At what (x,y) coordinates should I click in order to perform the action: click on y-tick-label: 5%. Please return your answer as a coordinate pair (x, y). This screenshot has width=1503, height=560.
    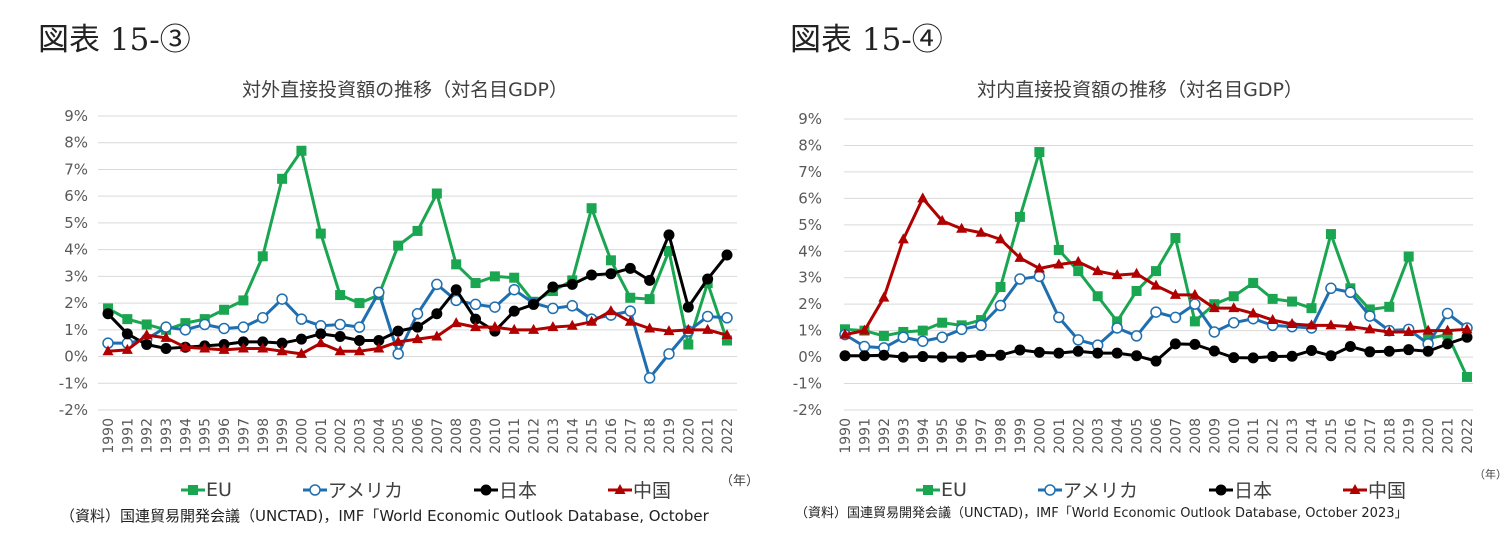
    Looking at the image, I should click on (76, 223).